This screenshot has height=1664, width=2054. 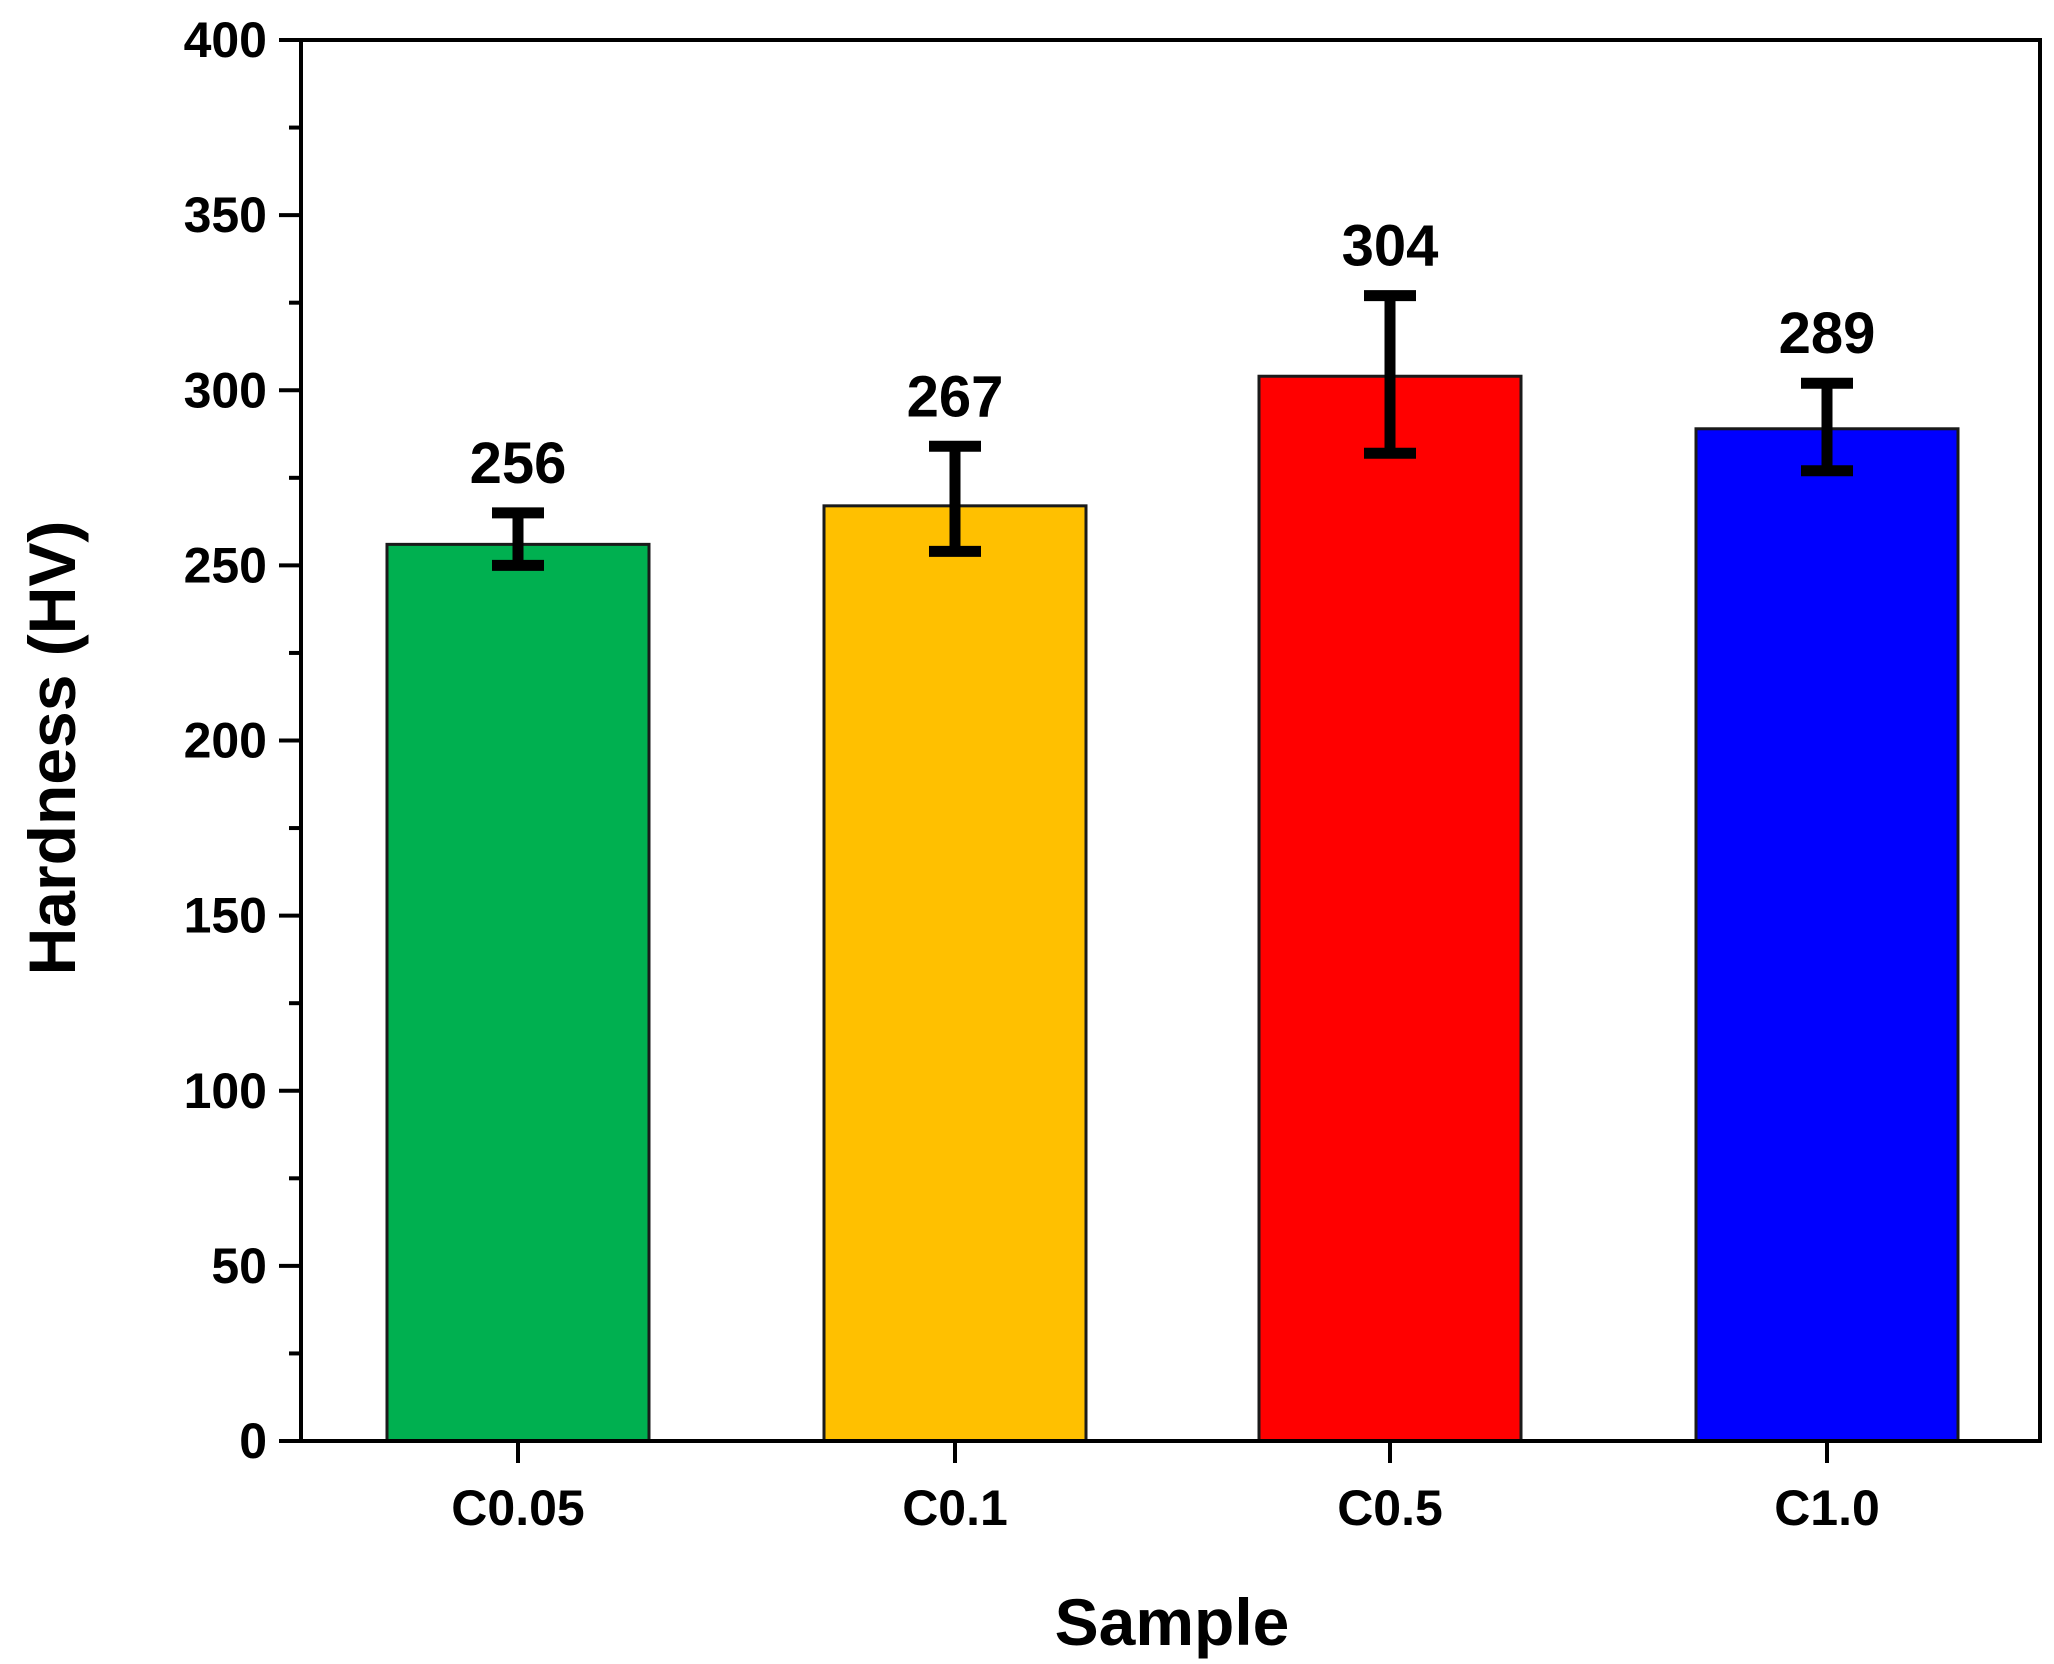 I want to click on y-tick-label-200: 200, so click(x=225, y=741).